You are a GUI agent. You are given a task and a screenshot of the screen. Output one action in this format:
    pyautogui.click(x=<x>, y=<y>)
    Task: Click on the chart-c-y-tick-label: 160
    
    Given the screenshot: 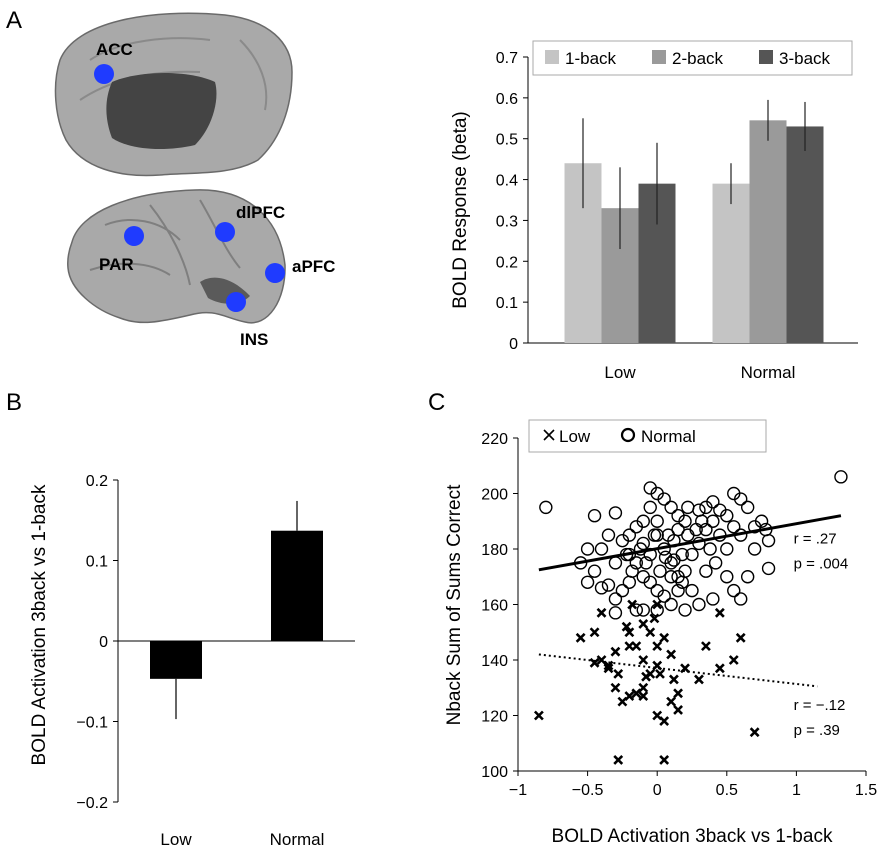 What is the action you would take?
    pyautogui.click(x=494, y=606)
    